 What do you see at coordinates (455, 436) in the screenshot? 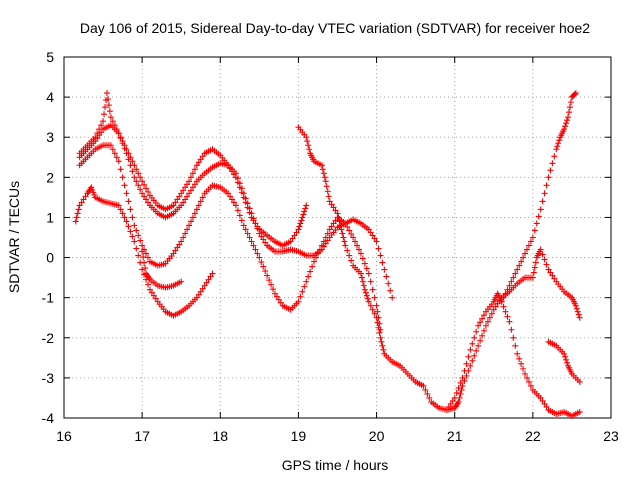
I see `x-tick-label: 21` at bounding box center [455, 436].